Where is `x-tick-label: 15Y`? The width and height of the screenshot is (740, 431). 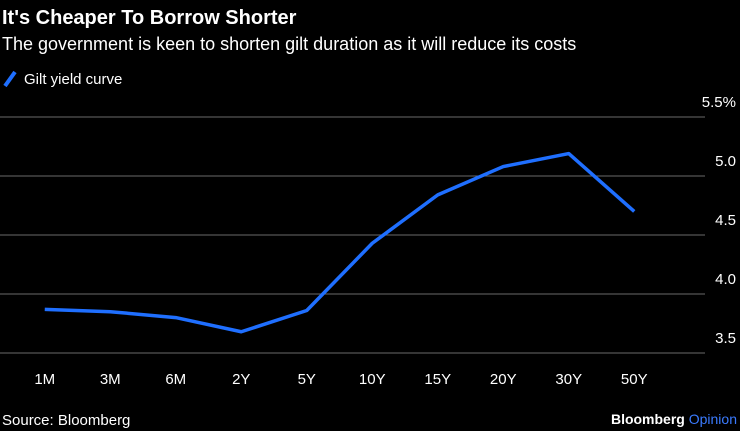
x-tick-label: 15Y is located at coordinates (437, 379).